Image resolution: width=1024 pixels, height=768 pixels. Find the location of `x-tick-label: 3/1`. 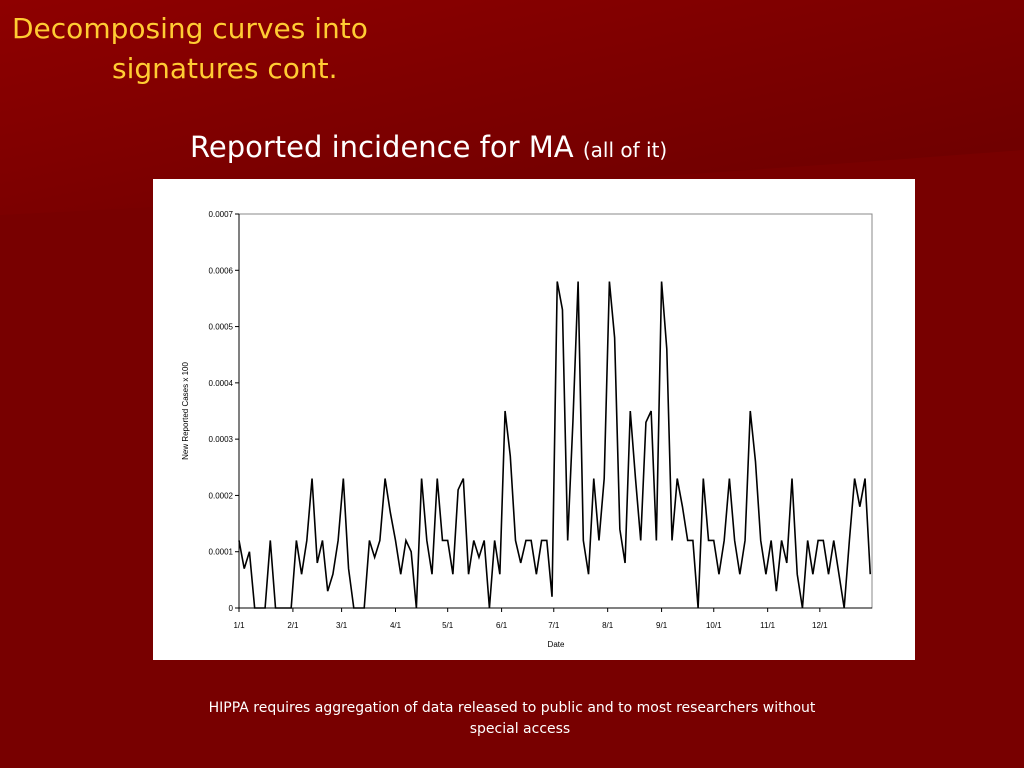

x-tick-label: 3/1 is located at coordinates (342, 625).